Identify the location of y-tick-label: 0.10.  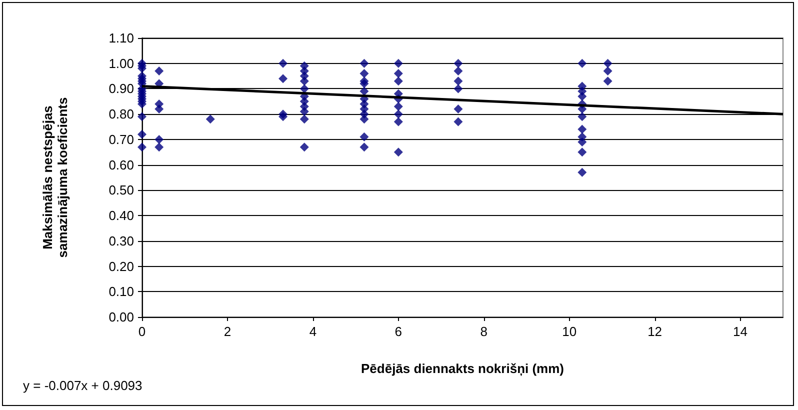
(121, 292).